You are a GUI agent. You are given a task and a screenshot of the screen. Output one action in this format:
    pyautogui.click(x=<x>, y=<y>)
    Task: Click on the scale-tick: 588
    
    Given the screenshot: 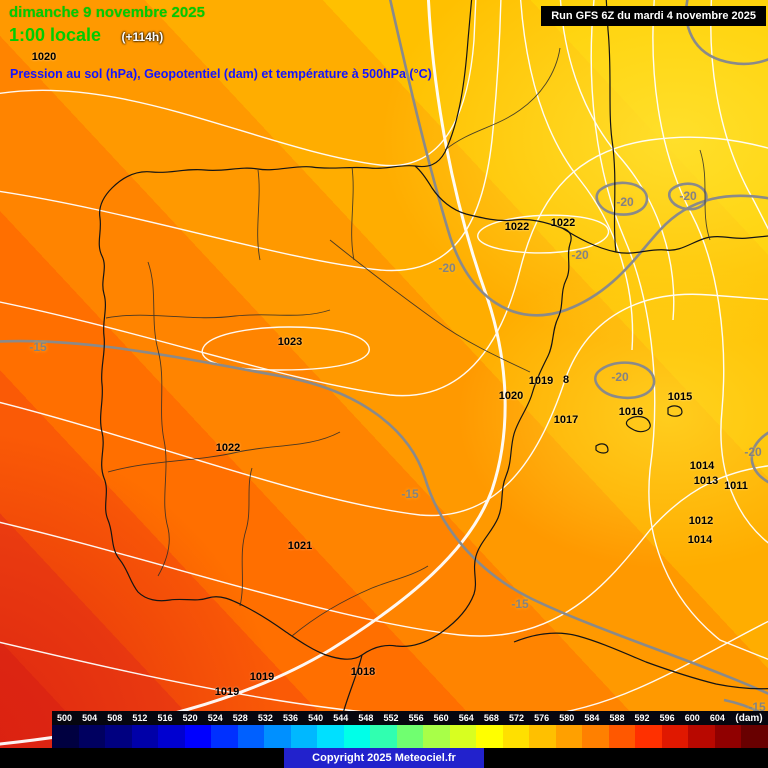 What is the action you would take?
    pyautogui.click(x=617, y=718)
    